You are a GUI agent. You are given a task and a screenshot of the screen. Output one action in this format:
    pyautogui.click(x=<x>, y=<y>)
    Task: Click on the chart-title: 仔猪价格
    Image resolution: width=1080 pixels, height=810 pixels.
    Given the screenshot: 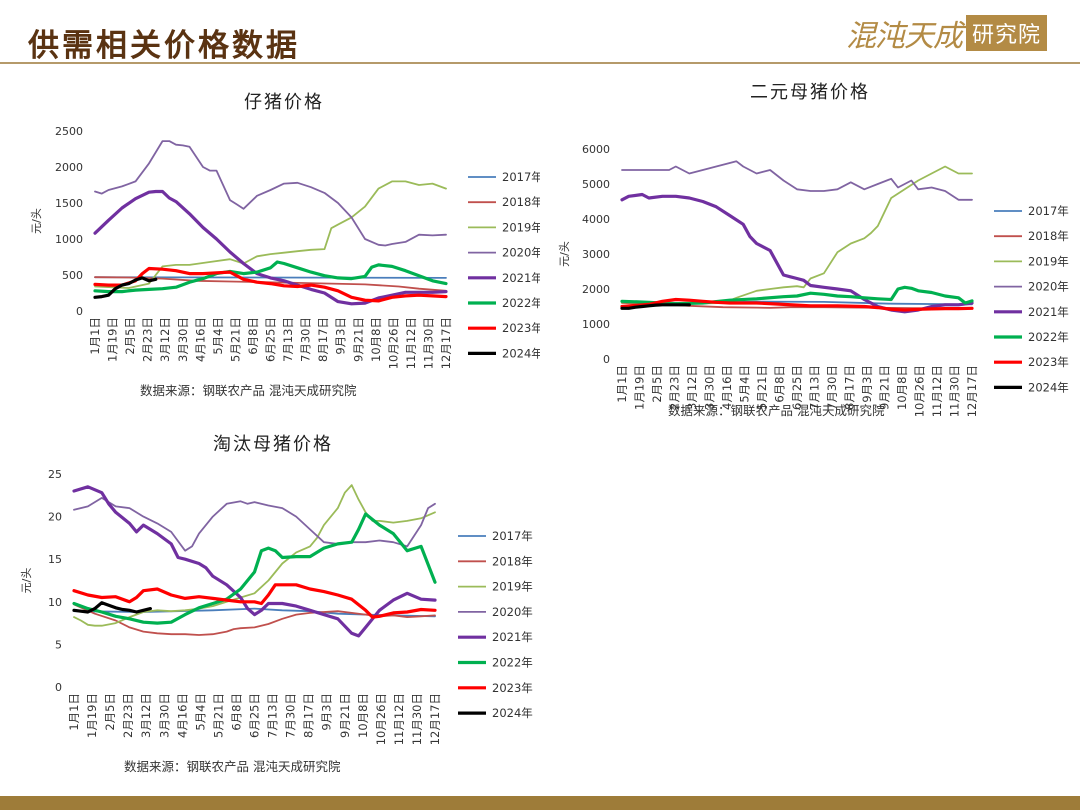 What is the action you would take?
    pyautogui.click(x=284, y=102)
    